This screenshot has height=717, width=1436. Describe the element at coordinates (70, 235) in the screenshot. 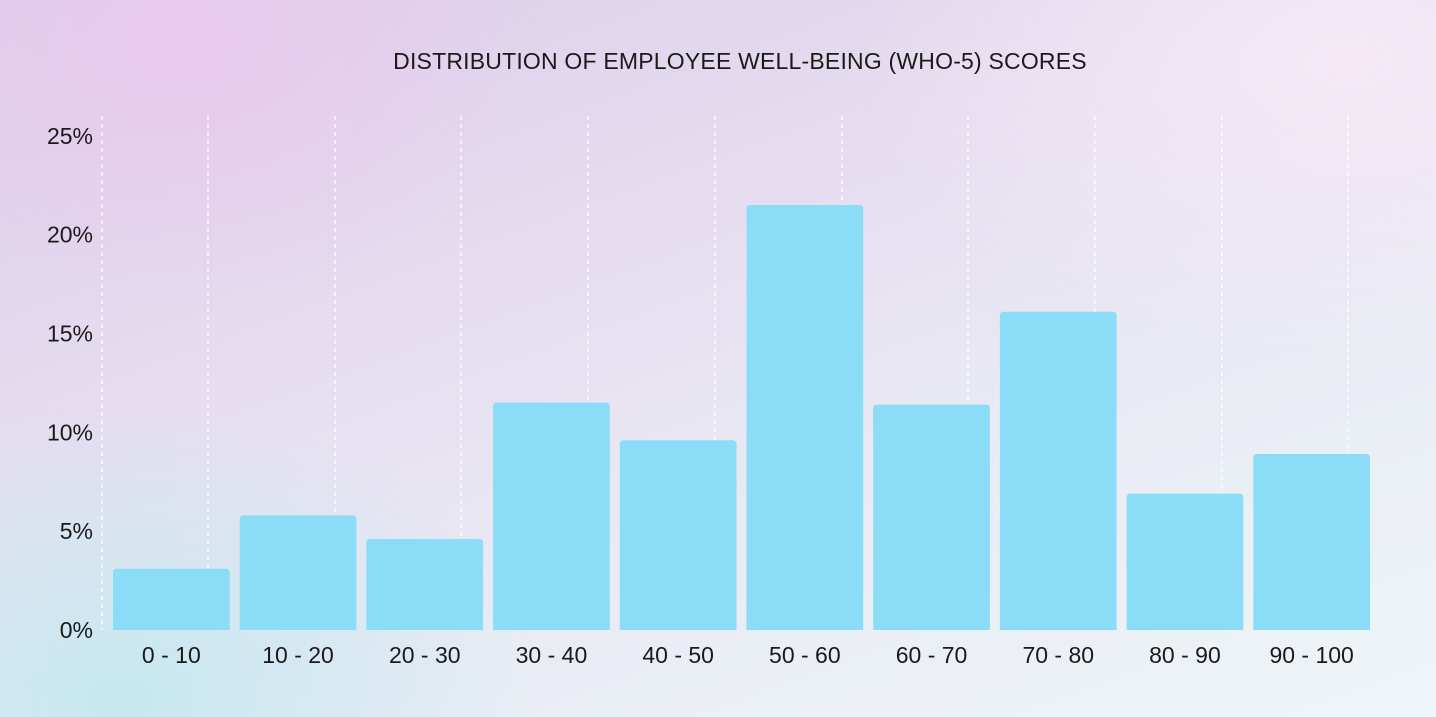

I see `y-tick-label: 20%` at that location.